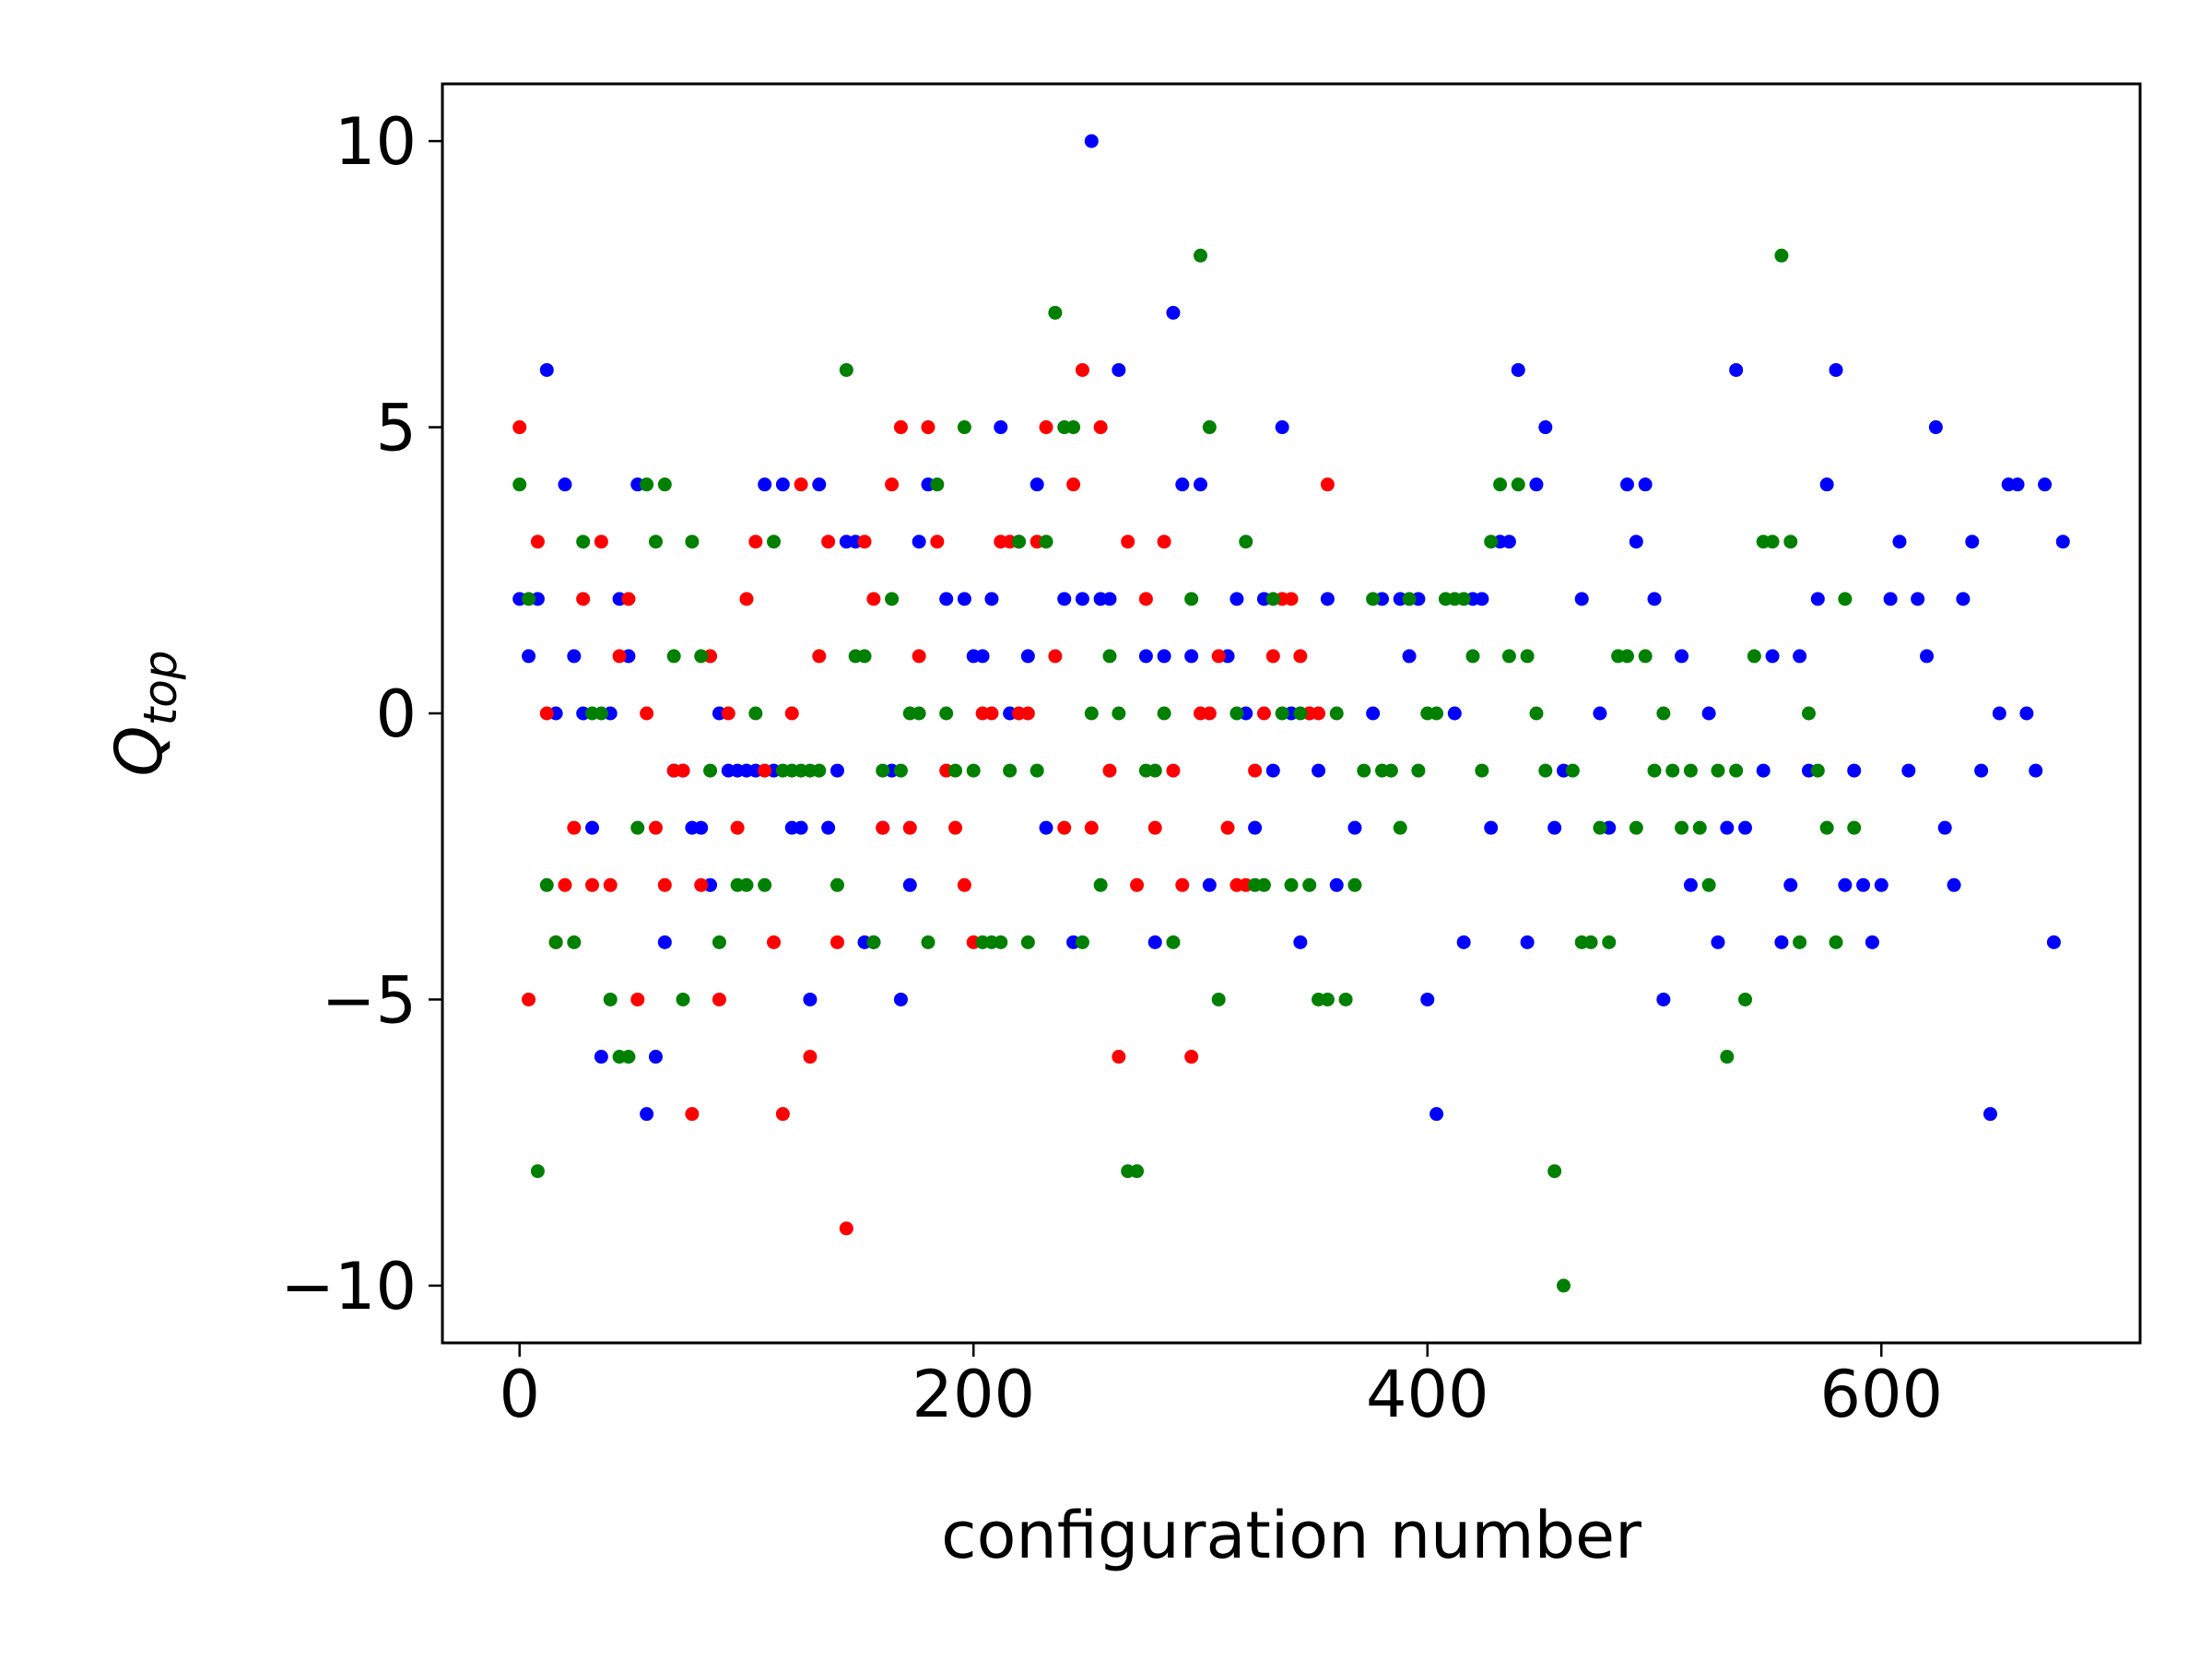  I want to click on y-tick-label: −10, so click(348, 1286).